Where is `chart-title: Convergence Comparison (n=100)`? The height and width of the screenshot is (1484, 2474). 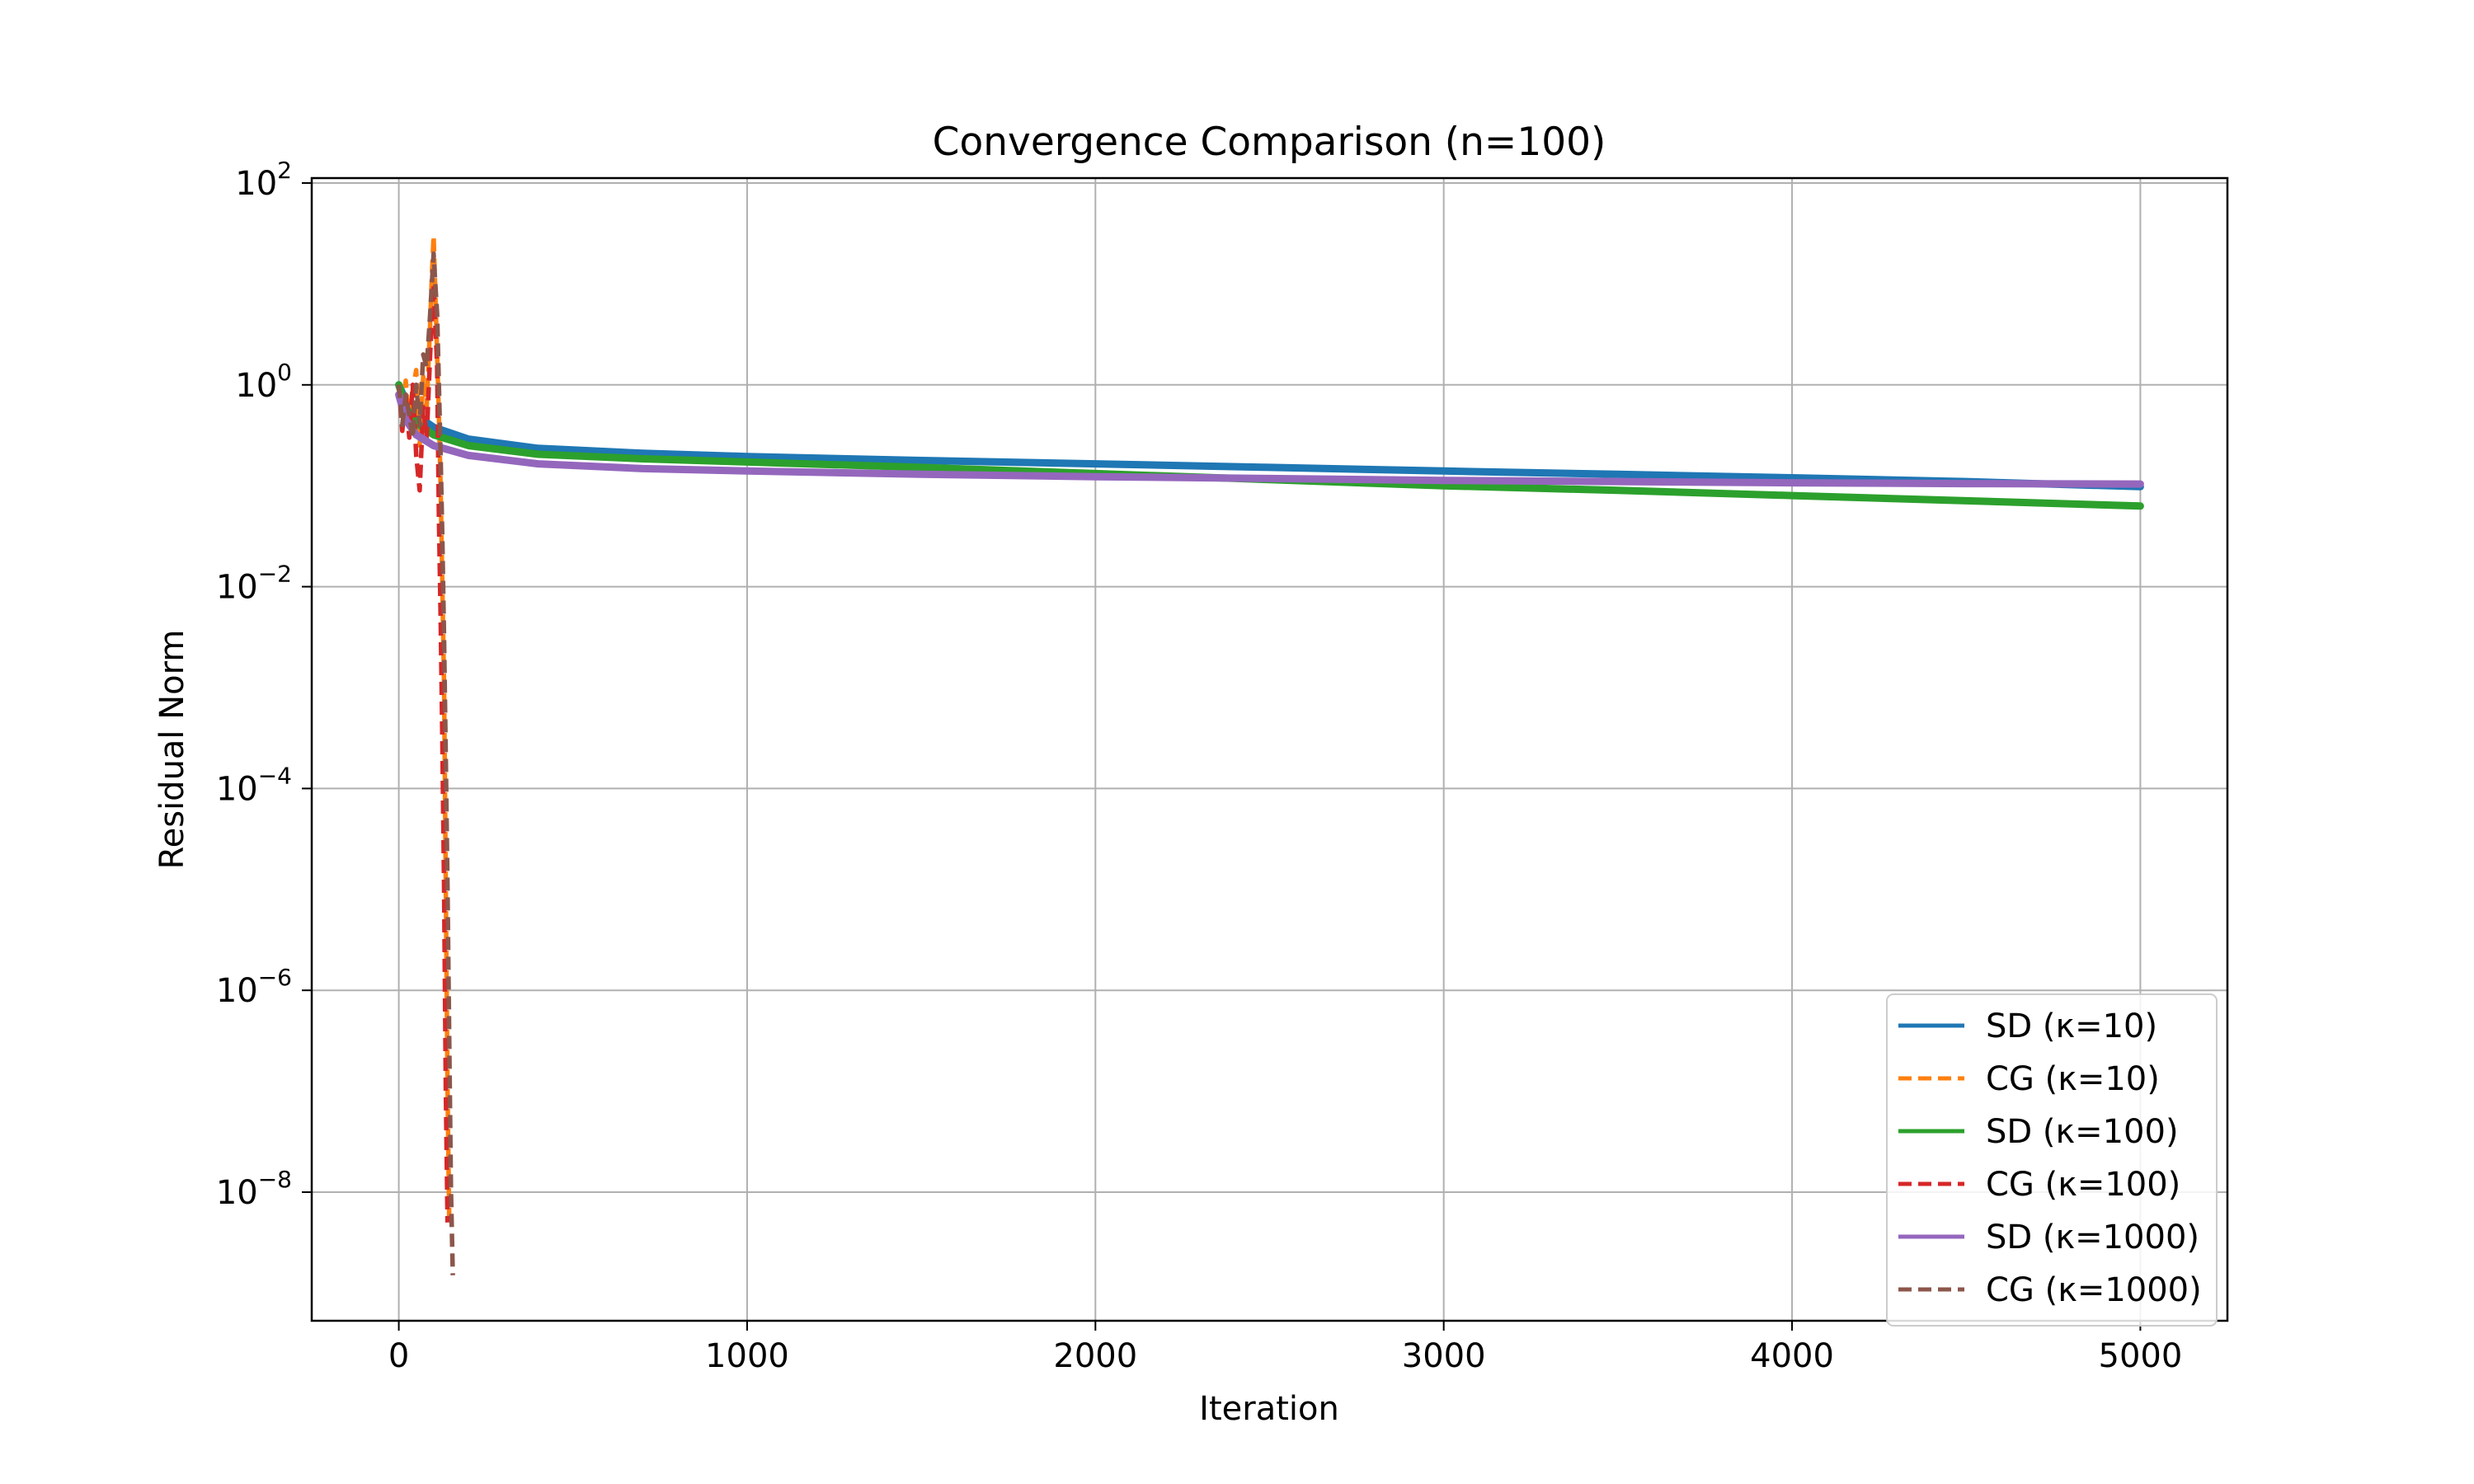
chart-title: Convergence Comparison (n=100) is located at coordinates (1269, 142).